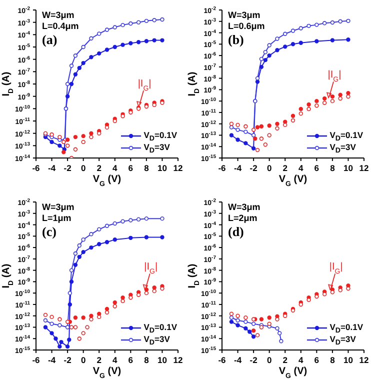 This screenshot has width=371, height=382. I want to click on annotation: L=0.6μm, so click(246, 26).